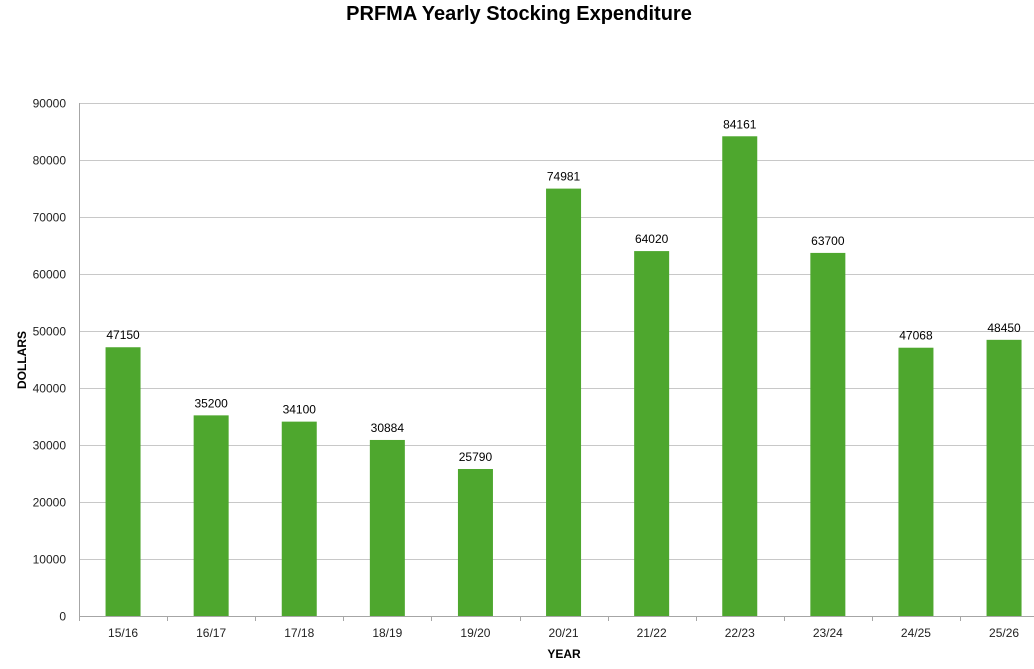  Describe the element at coordinates (123, 335) in the screenshot. I see `data-label: 47150` at that location.